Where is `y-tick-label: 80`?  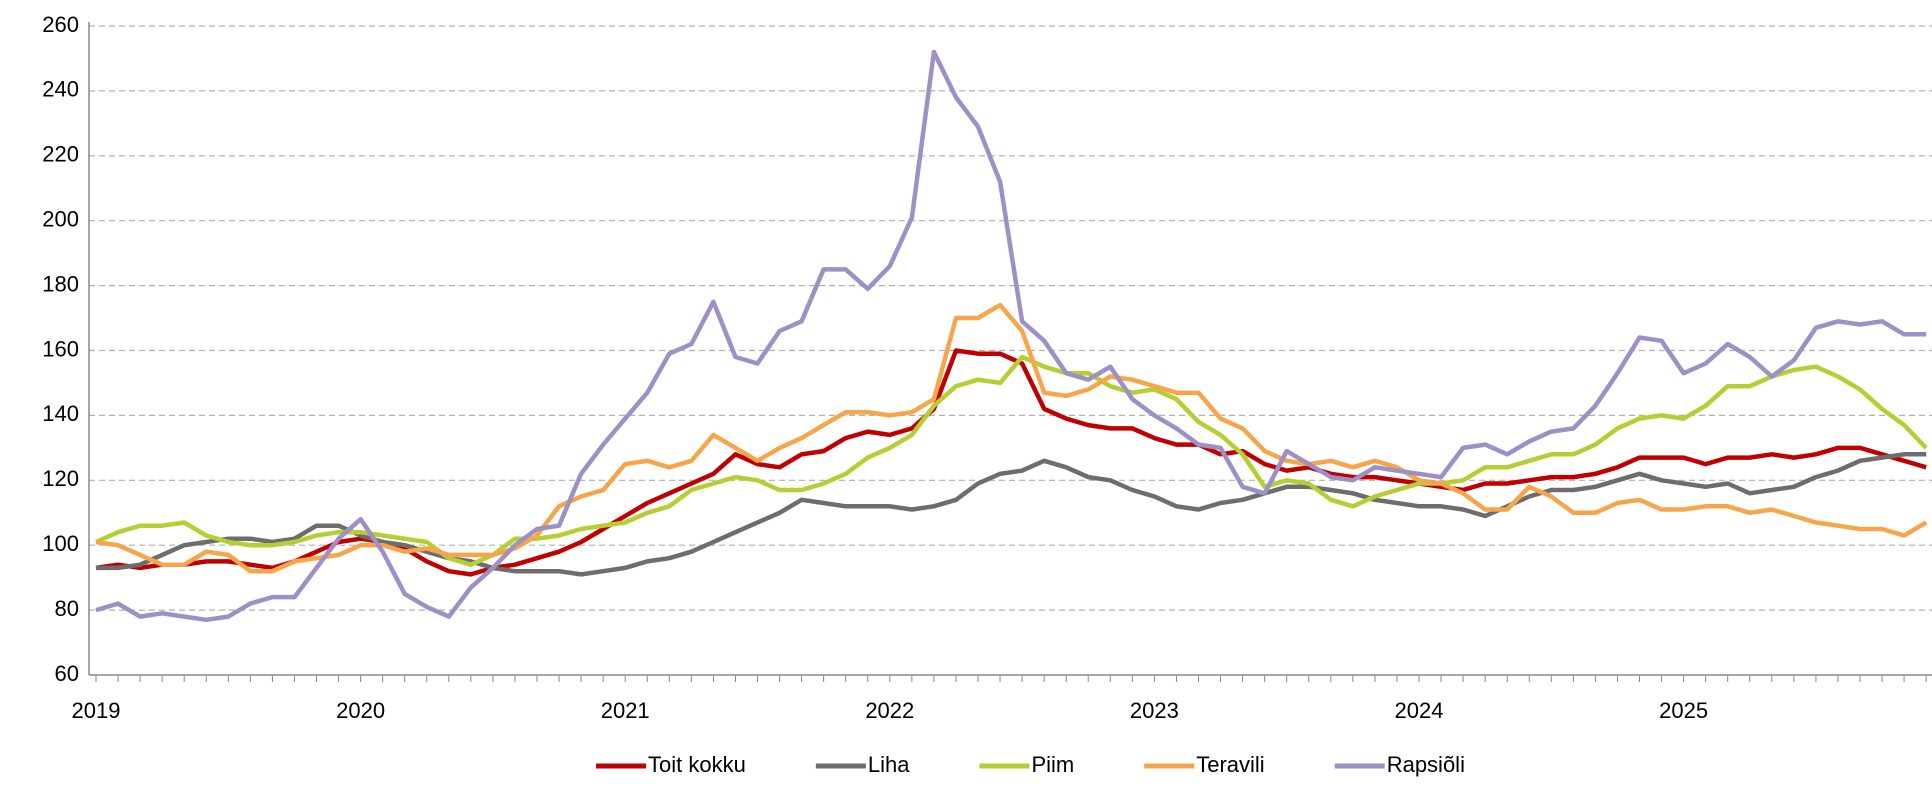 y-tick-label: 80 is located at coordinates (67, 608).